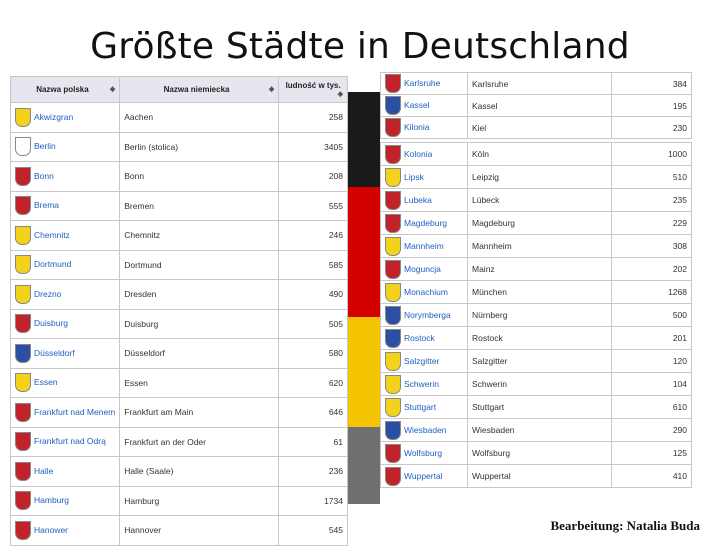 The width and height of the screenshot is (720, 546). Describe the element at coordinates (44, 470) in the screenshot. I see `city-link: Halle` at that location.